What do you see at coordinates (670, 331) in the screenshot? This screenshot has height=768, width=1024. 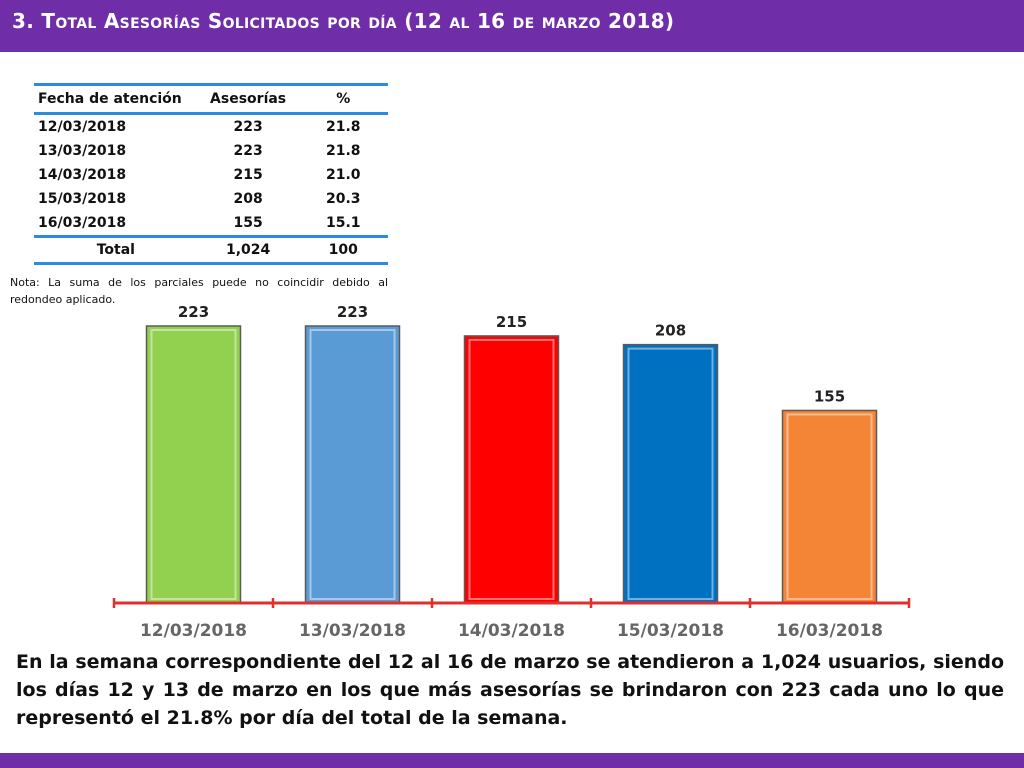 I see `data-label: 208` at bounding box center [670, 331].